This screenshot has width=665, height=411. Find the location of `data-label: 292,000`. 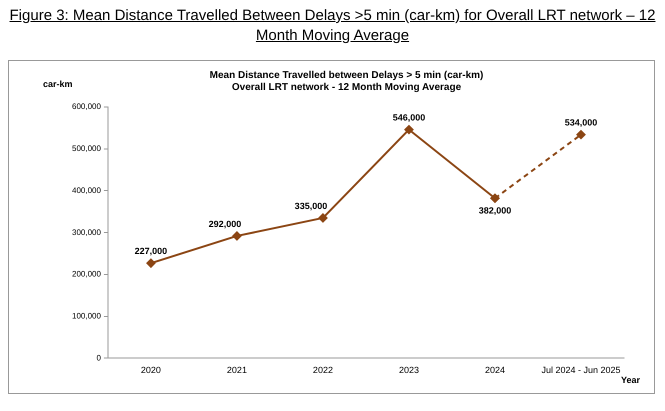

data-label: 292,000 is located at coordinates (225, 223).